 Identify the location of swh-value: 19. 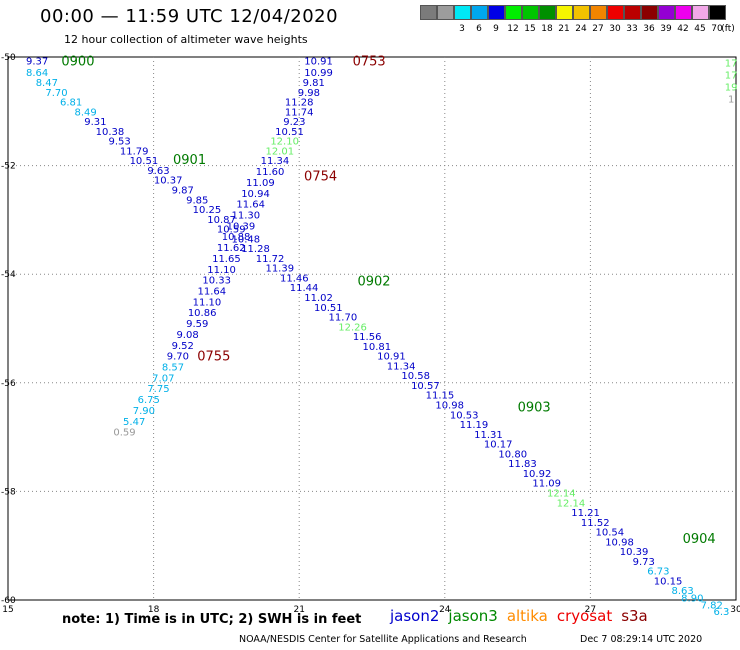
(731, 87).